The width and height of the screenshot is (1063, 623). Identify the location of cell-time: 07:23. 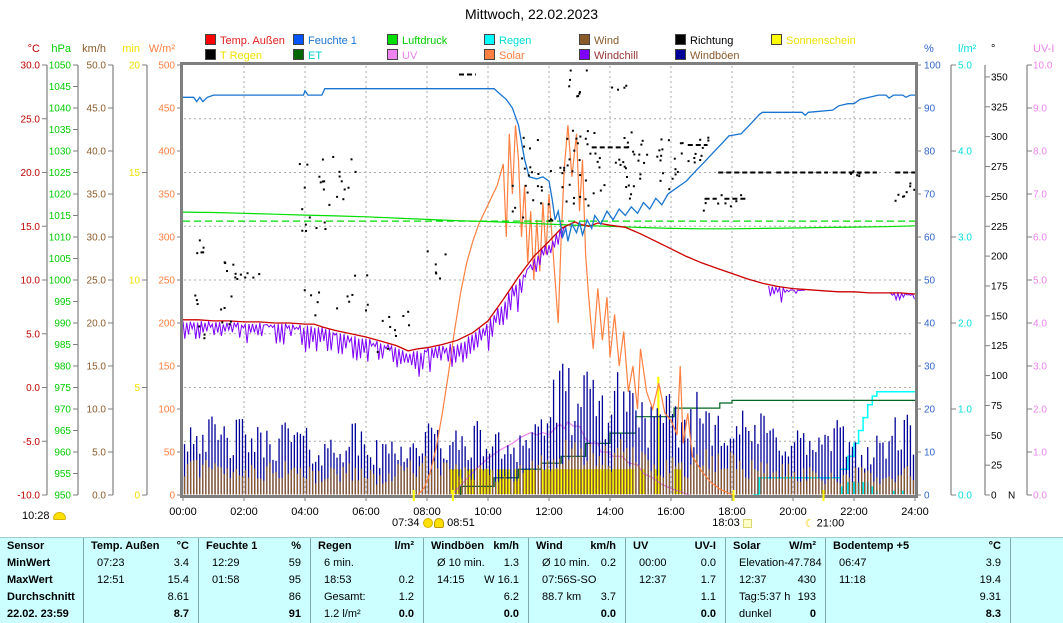
(111, 563).